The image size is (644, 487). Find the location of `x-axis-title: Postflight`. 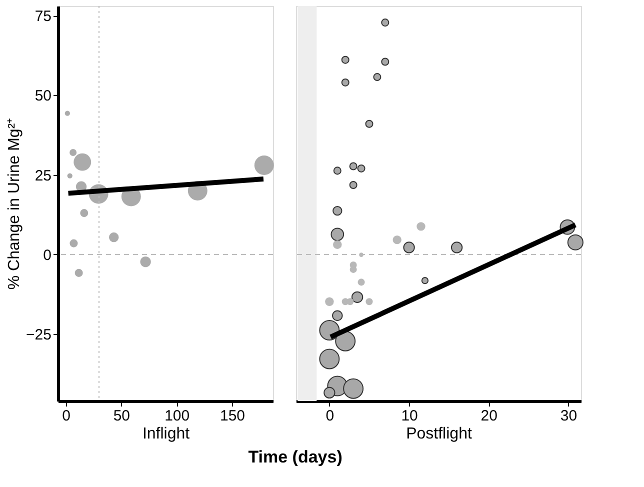

x-axis-title: Postflight is located at coordinates (439, 434).